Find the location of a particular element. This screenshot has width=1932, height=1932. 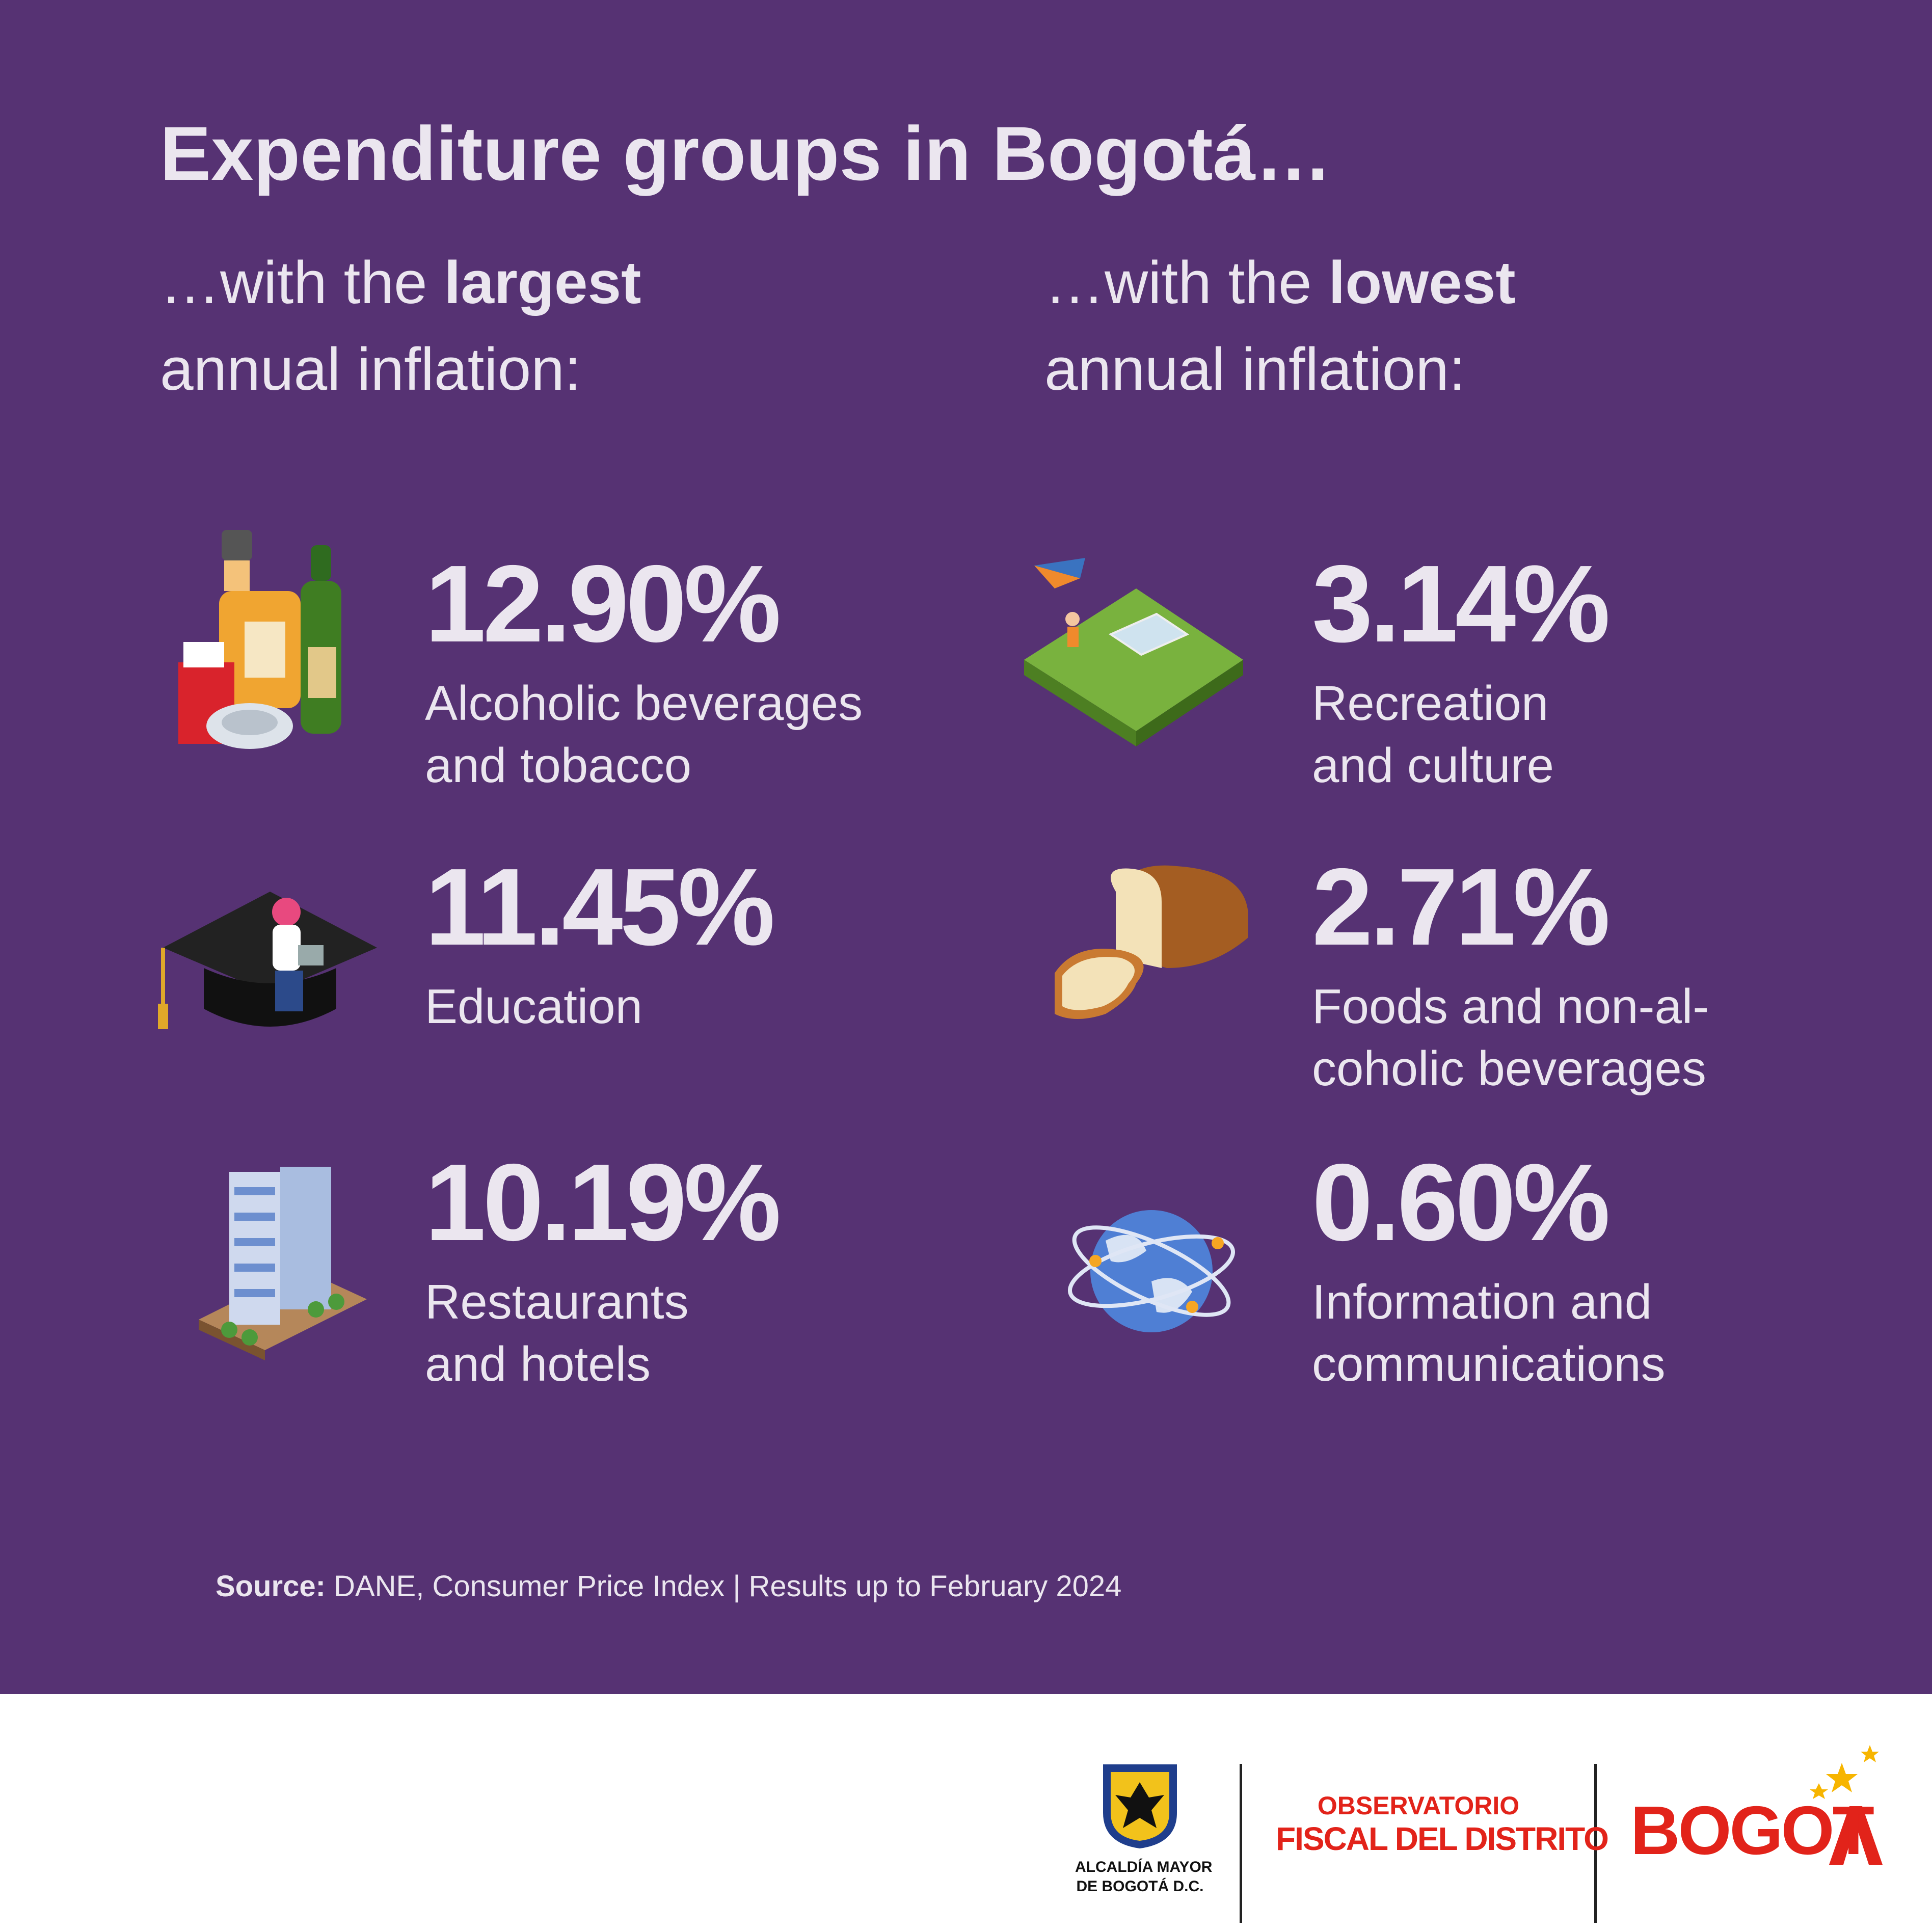

crest is located at coordinates (1140, 1806).